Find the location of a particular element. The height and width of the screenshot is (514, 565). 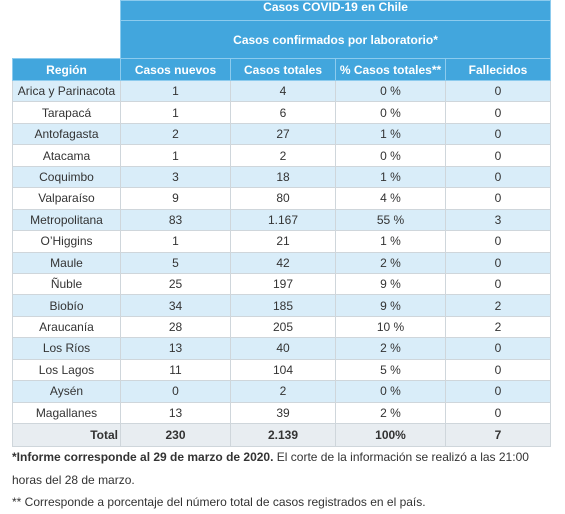

region-cell: Ñuble is located at coordinates (66, 284).